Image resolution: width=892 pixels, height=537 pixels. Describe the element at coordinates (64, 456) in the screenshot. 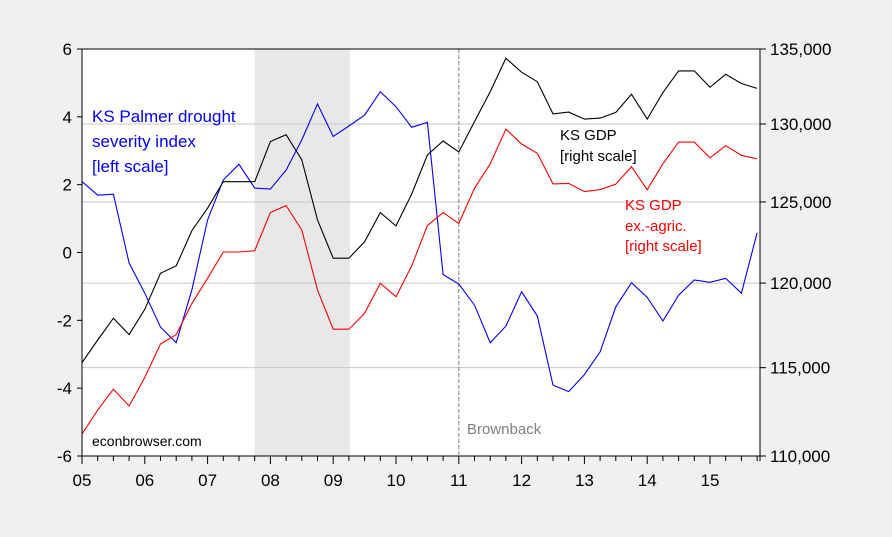

I see `left-tick-label: -6` at that location.